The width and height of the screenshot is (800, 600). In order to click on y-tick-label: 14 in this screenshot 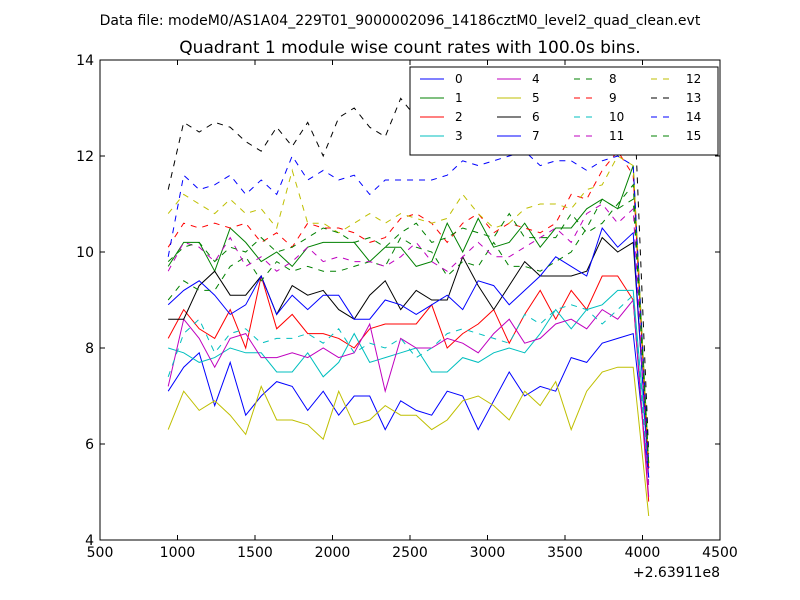, I will do `click(85, 61)`.